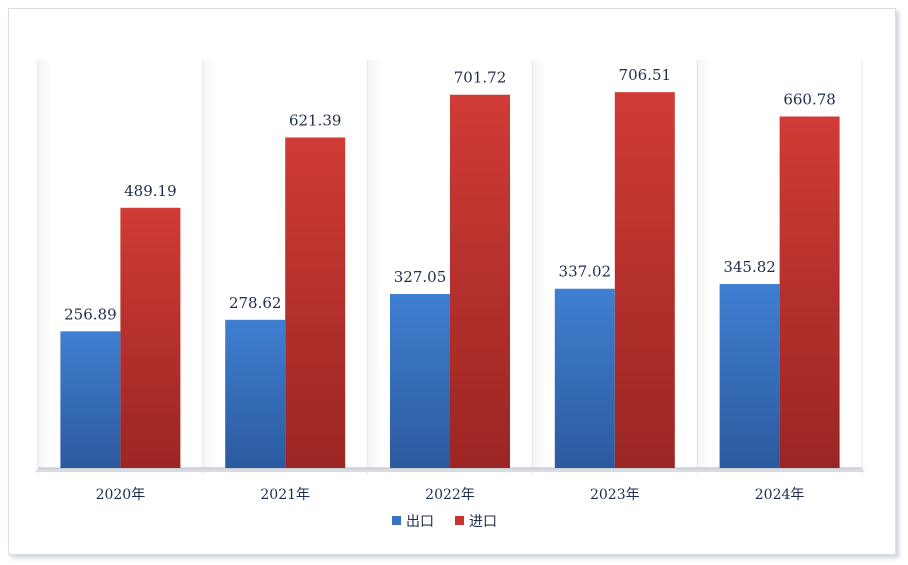 The height and width of the screenshot is (565, 908). Describe the element at coordinates (121, 495) in the screenshot. I see `x-tick-label: 2020年` at that location.